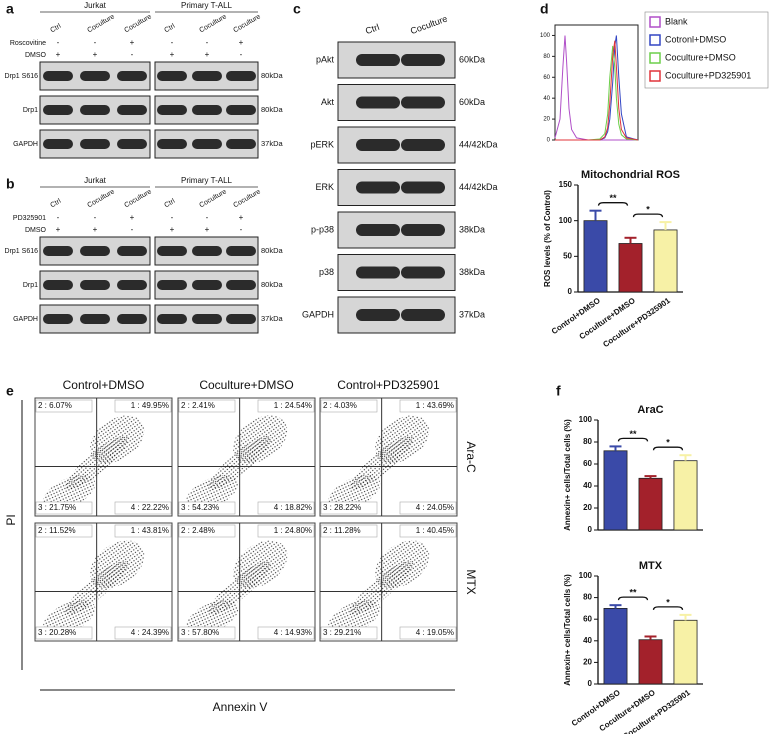 This screenshot has width=770, height=734. What do you see at coordinates (435, 530) in the screenshot?
I see `quadrant-label: 1 : 40.45%` at bounding box center [435, 530].